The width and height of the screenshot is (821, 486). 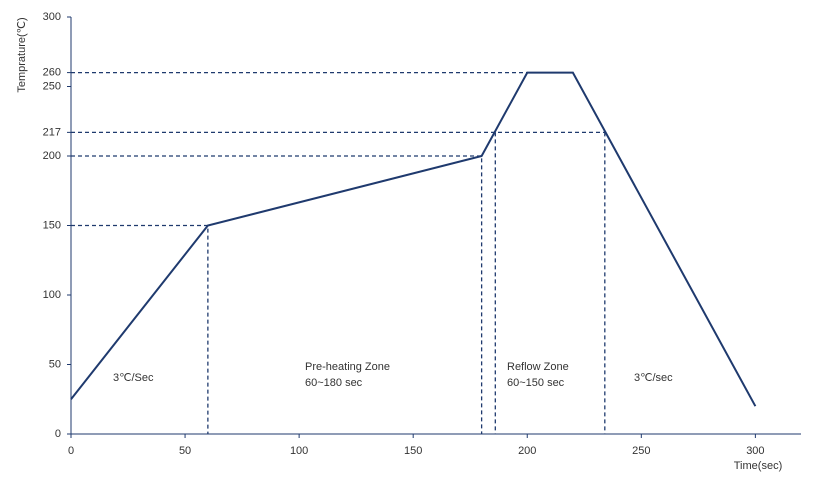 I want to click on x-tick-label: 50, so click(x=185, y=451).